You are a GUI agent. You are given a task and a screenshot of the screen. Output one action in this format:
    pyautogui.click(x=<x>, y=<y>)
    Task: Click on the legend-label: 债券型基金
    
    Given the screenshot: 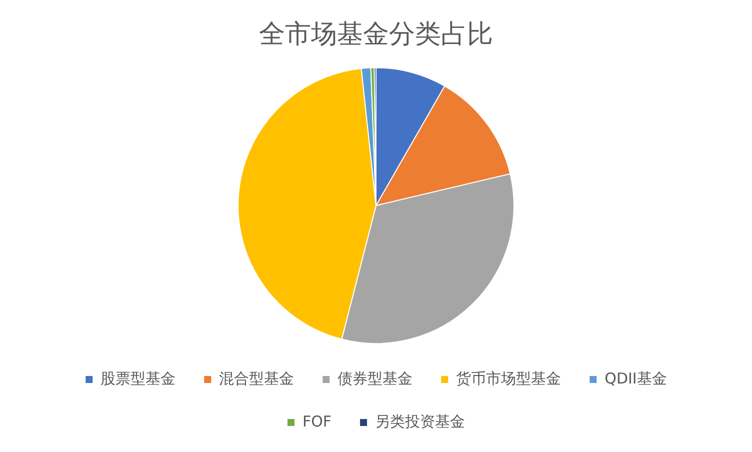 What is the action you would take?
    pyautogui.click(x=375, y=378)
    